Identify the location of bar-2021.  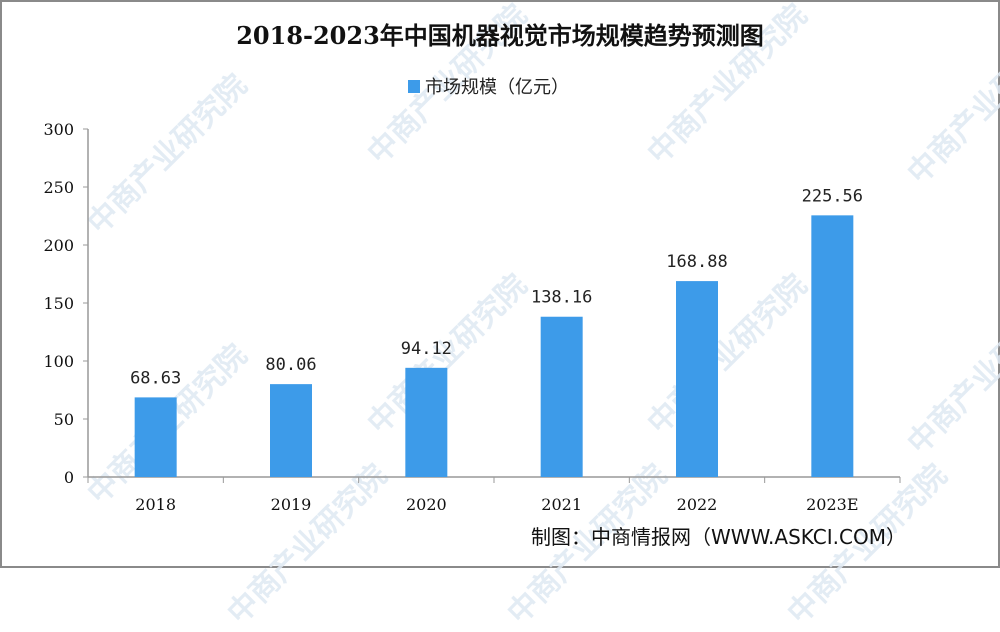
(561, 396).